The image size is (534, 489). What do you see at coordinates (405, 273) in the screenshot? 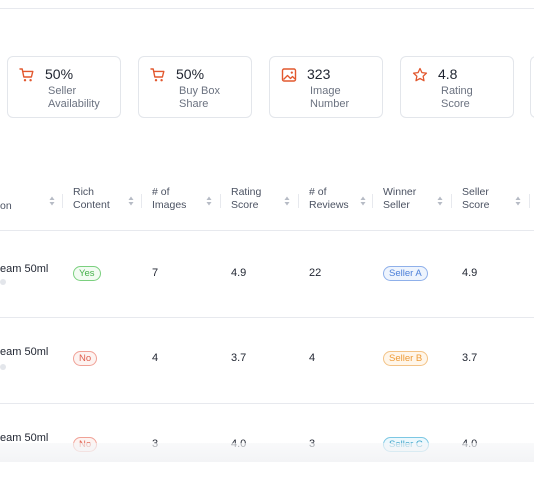
I see `winner-seller-badge: Seller A` at bounding box center [405, 273].